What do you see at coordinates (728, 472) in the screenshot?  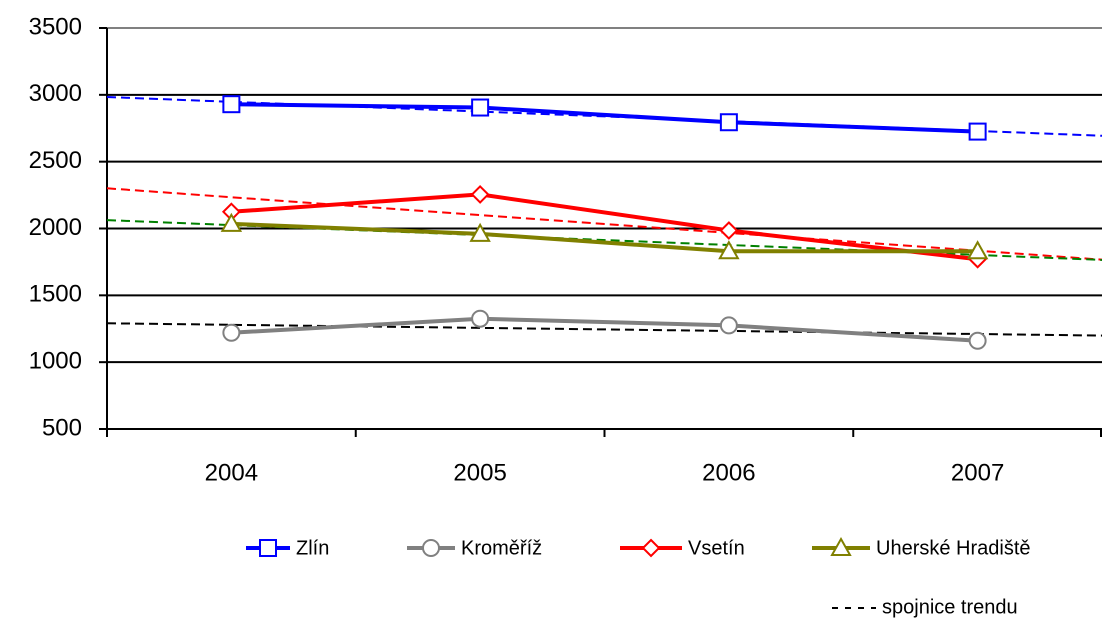 I see `x-tick-label: 2006` at bounding box center [728, 472].